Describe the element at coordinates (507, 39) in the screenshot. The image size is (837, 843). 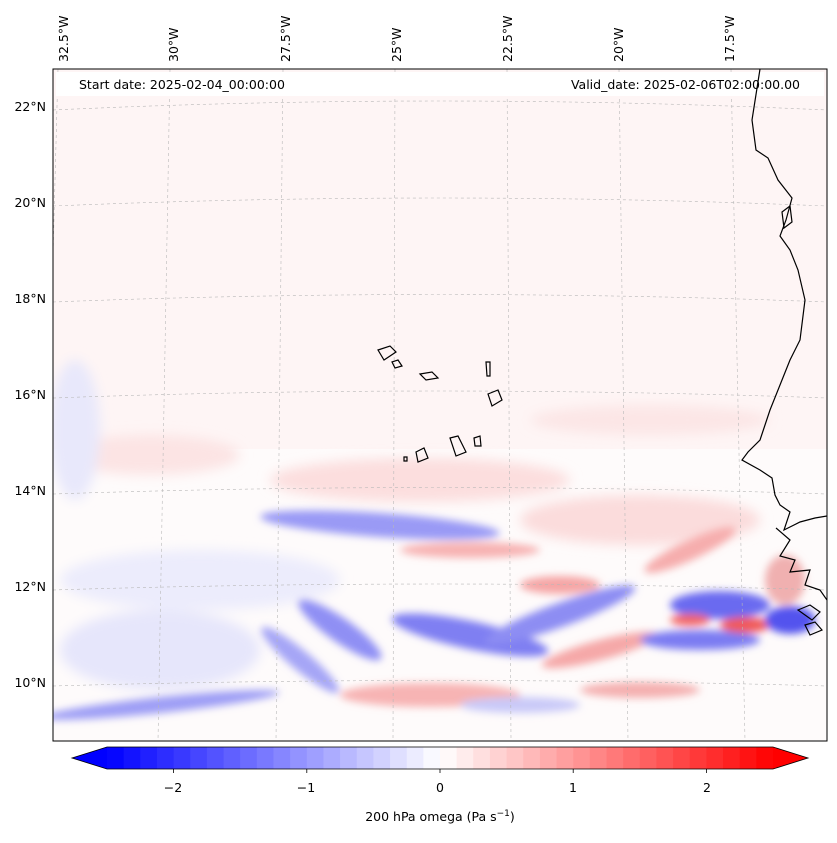
I see `lon-tick-label: 22.5°W` at that location.